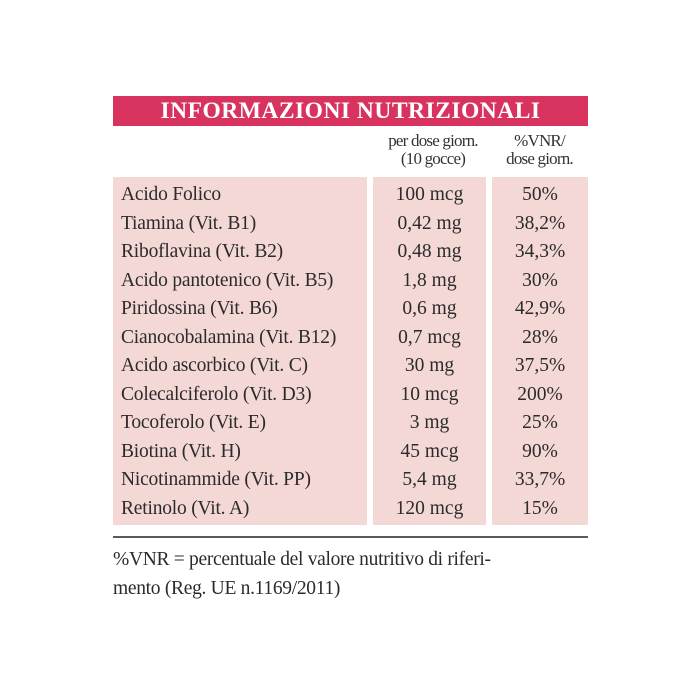 Image resolution: width=700 pixels, height=700 pixels. I want to click on table-row: Colecalciferolo (Vit. D3) 10 mcg 200%, so click(350, 395).